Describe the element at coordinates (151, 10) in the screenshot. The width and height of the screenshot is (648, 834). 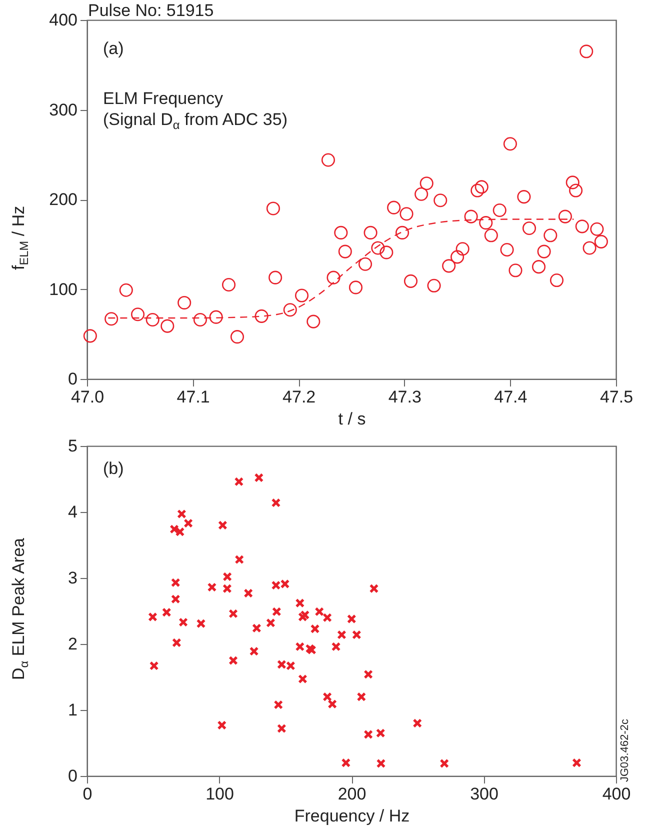
I see `text: Pulse No: 51915` at that location.